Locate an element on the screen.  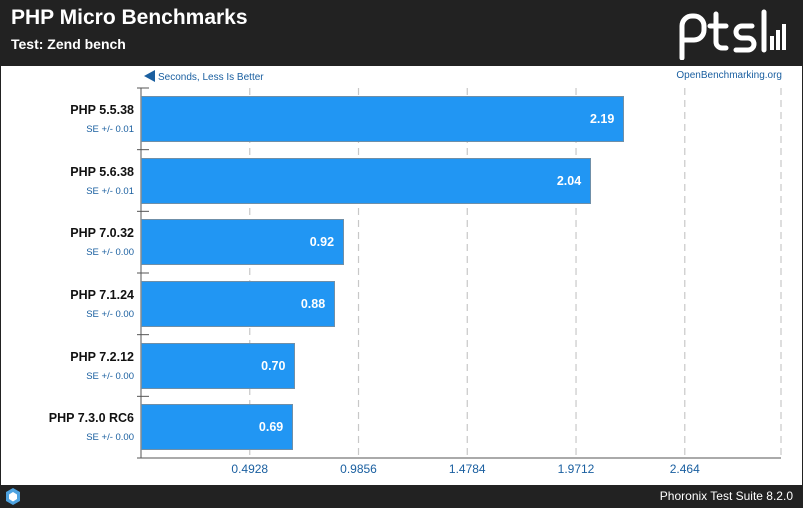
bar-value-label: 0.69 is located at coordinates (271, 427).